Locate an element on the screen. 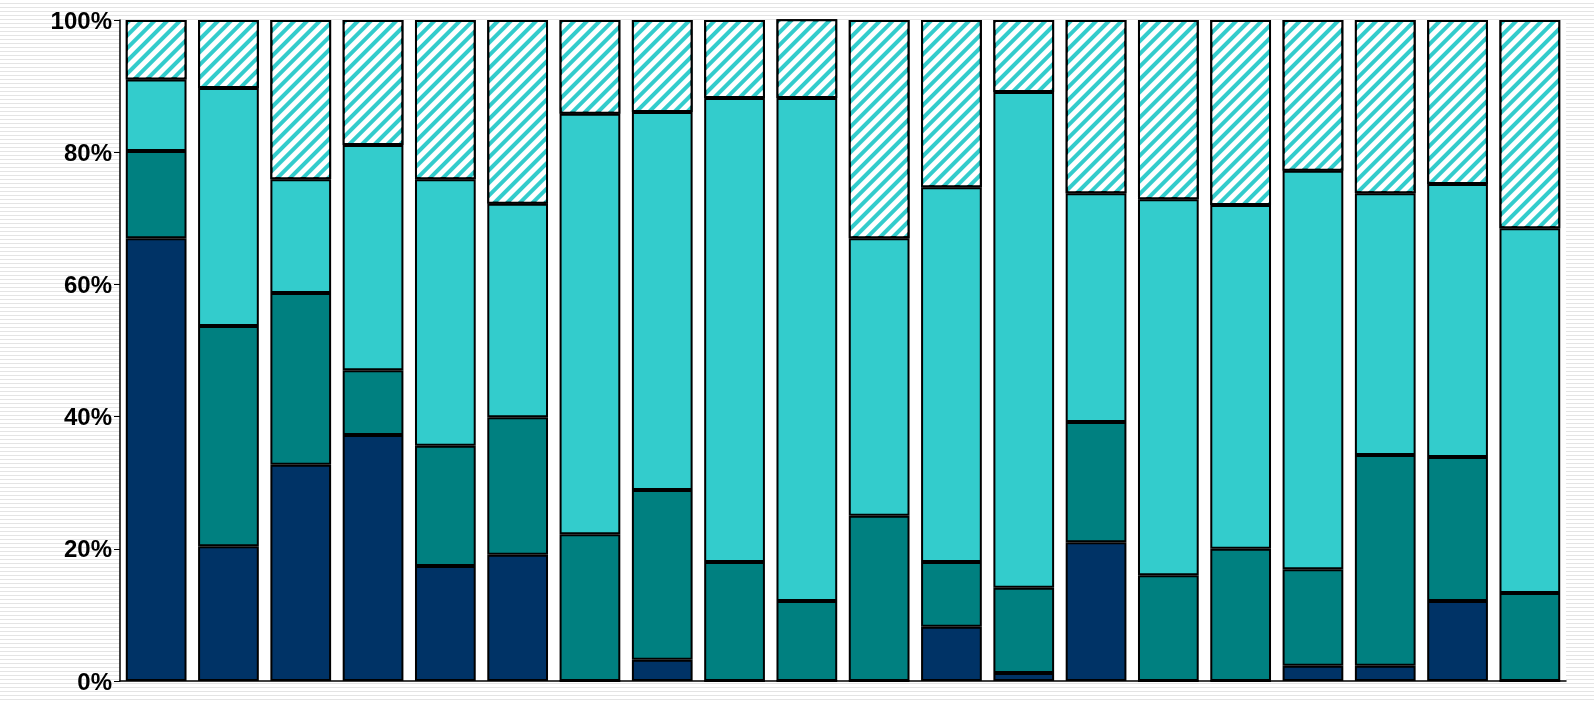  y-tick-label: 60% is located at coordinates (87, 284).